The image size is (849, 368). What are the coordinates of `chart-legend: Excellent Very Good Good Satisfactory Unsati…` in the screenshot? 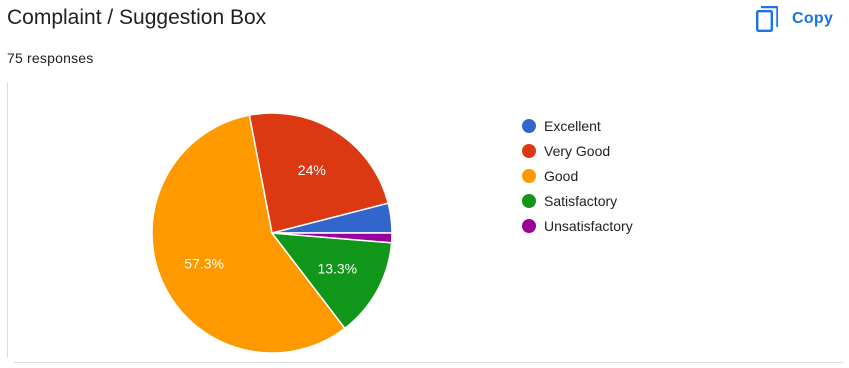 It's located at (622, 175).